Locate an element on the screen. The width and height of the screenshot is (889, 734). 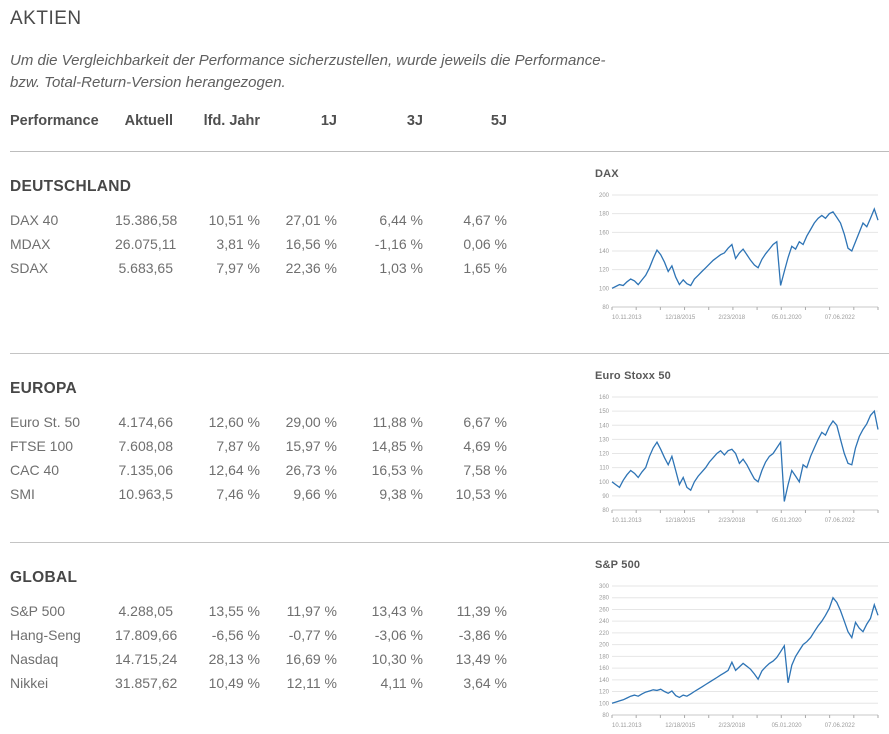
index-name: Nasdaq is located at coordinates (34, 659).